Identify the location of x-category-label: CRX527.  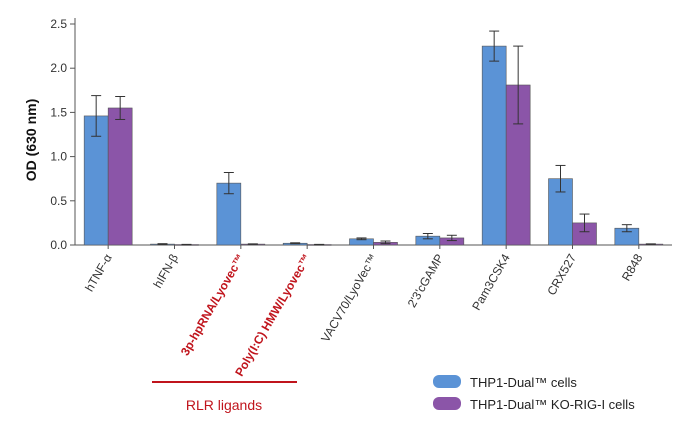
(561, 274).